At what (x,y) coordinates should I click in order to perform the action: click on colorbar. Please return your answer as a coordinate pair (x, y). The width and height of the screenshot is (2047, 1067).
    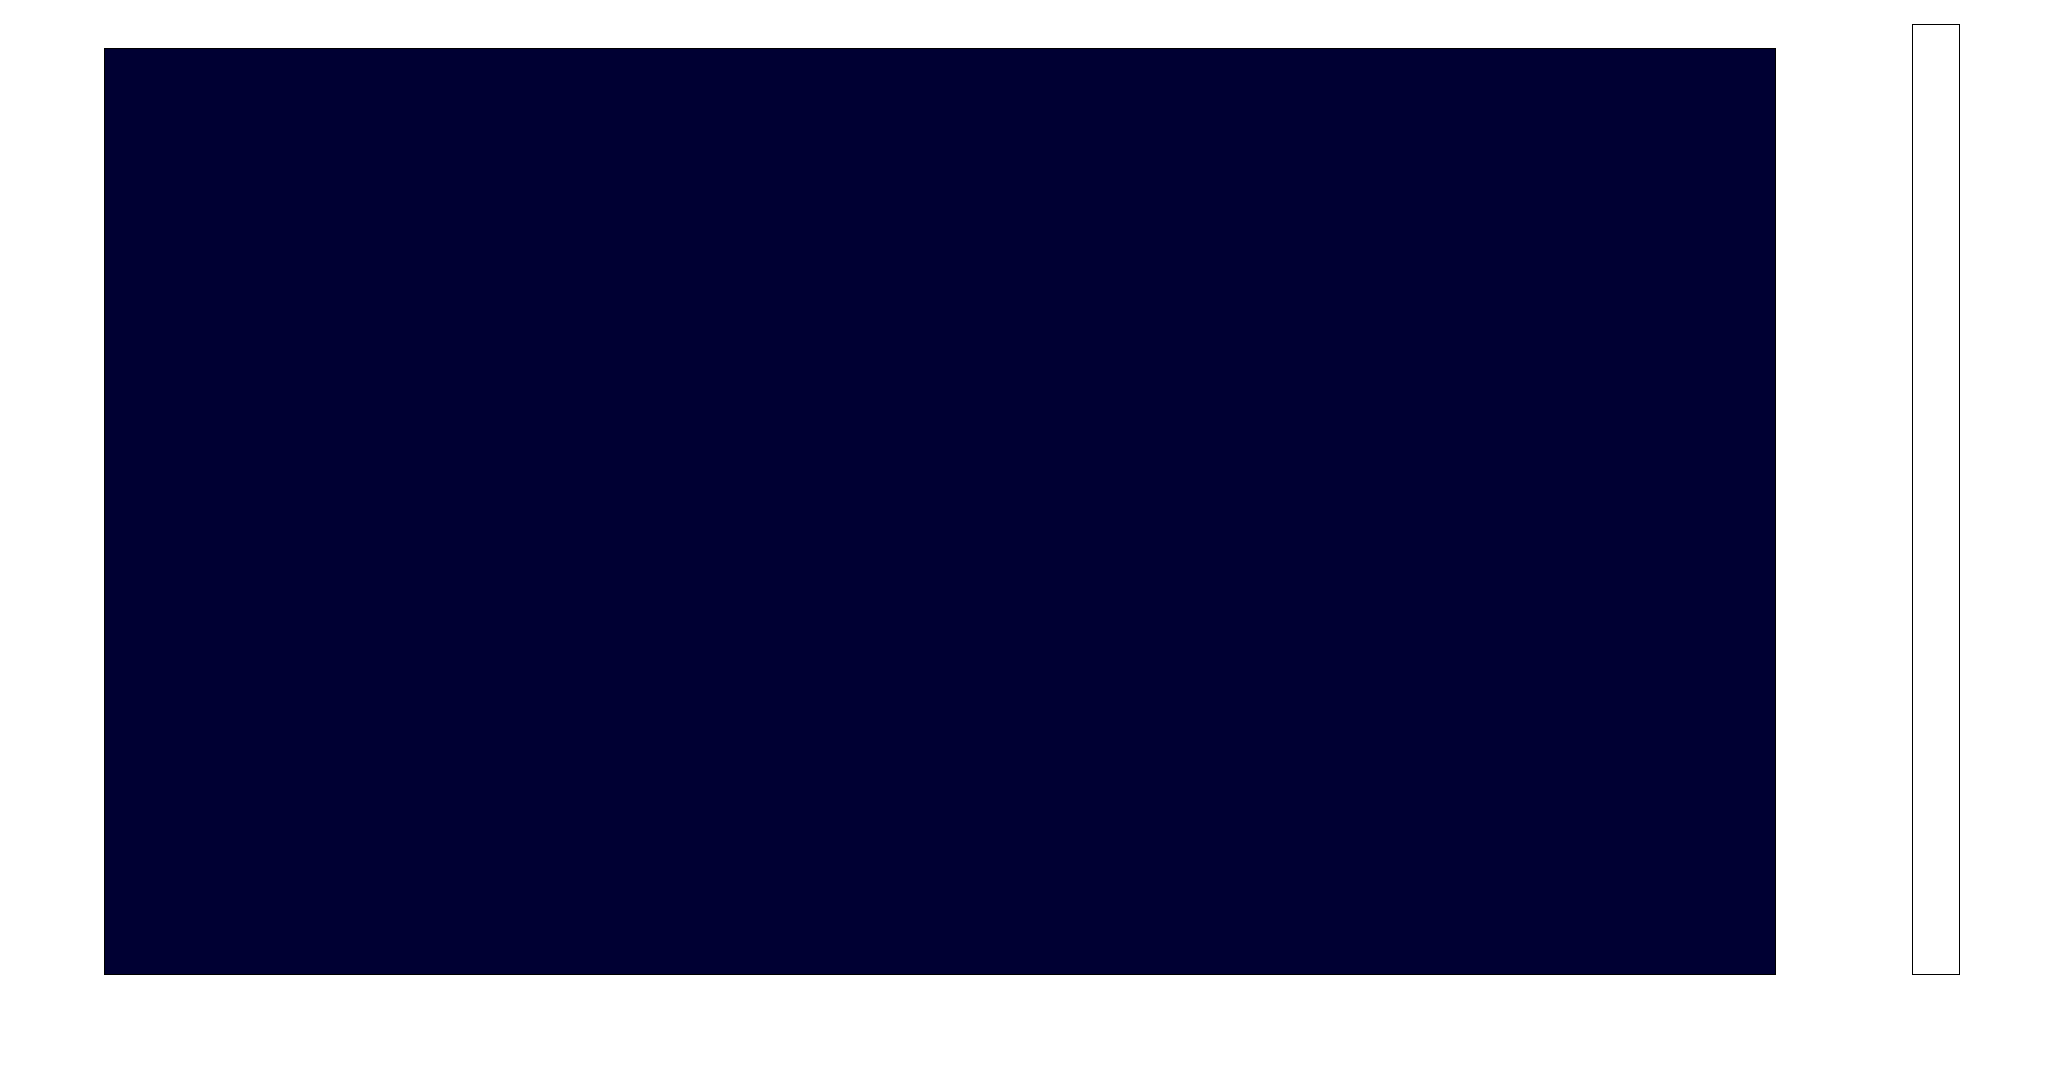
    Looking at the image, I should click on (1936, 499).